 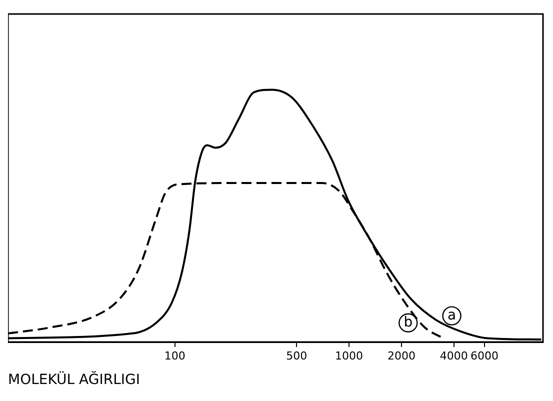 What do you see at coordinates (452, 315) in the screenshot?
I see `legend-label: a` at bounding box center [452, 315].